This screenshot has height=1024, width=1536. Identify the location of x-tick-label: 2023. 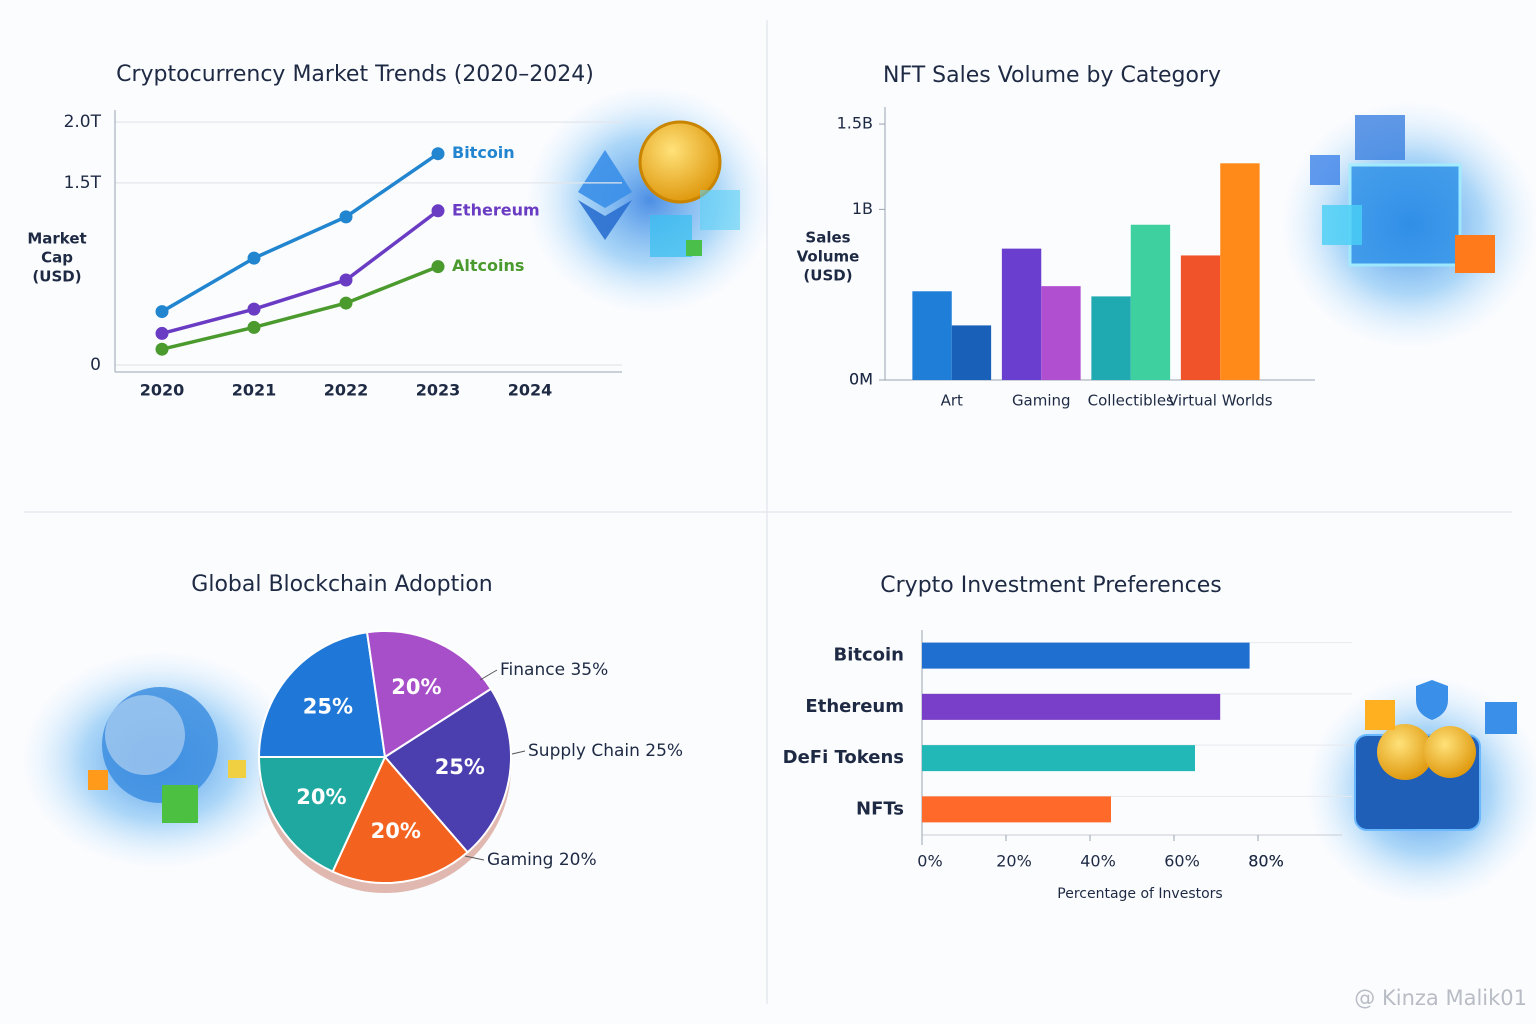
(438, 390).